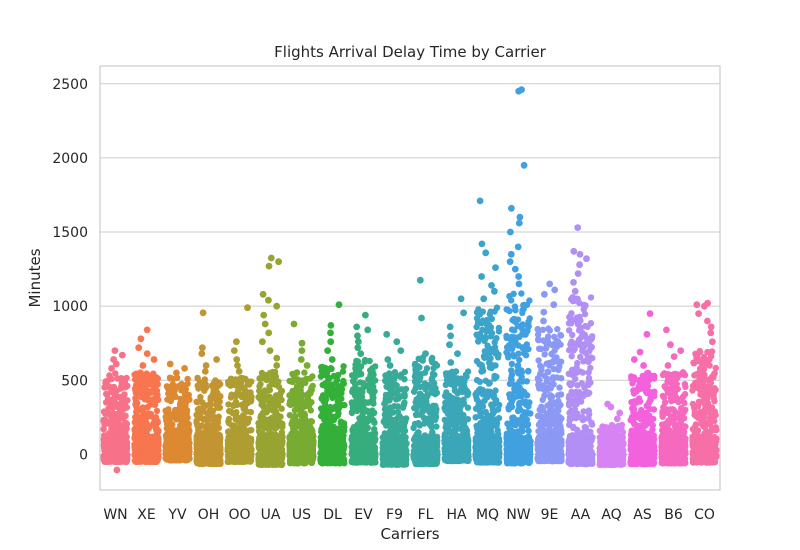 This screenshot has height=550, width=800. Describe the element at coordinates (177, 412) in the screenshot. I see `series-YV` at that location.